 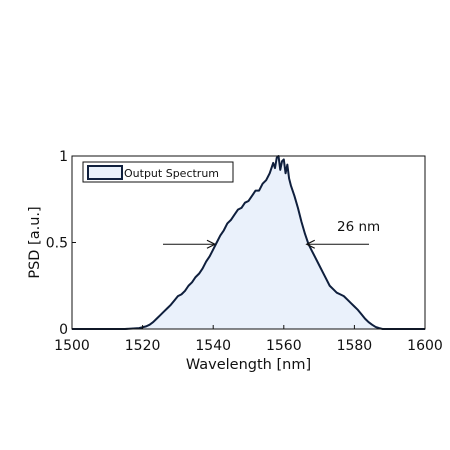 I want to click on y-axis-title: PSD [a.u.], so click(x=35, y=242).